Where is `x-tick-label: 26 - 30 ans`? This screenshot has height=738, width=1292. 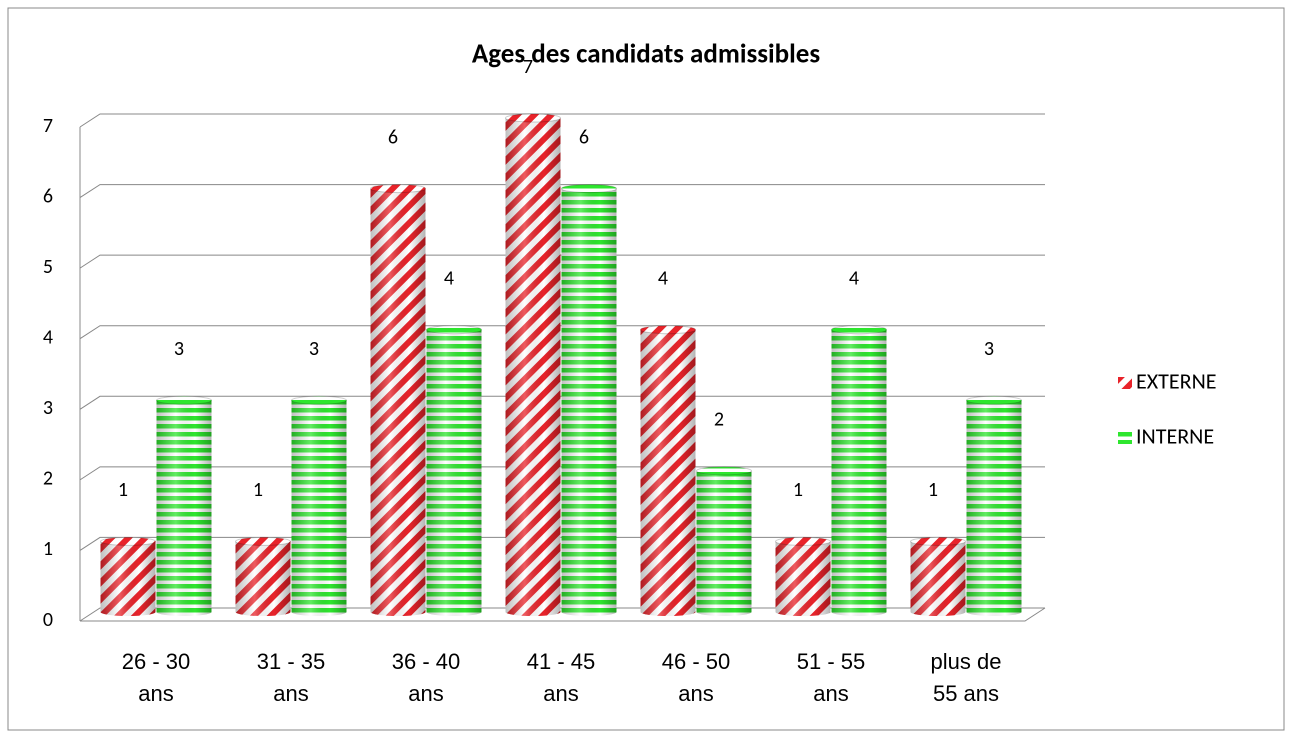 x-tick-label: 26 - 30 ans is located at coordinates (156, 677).